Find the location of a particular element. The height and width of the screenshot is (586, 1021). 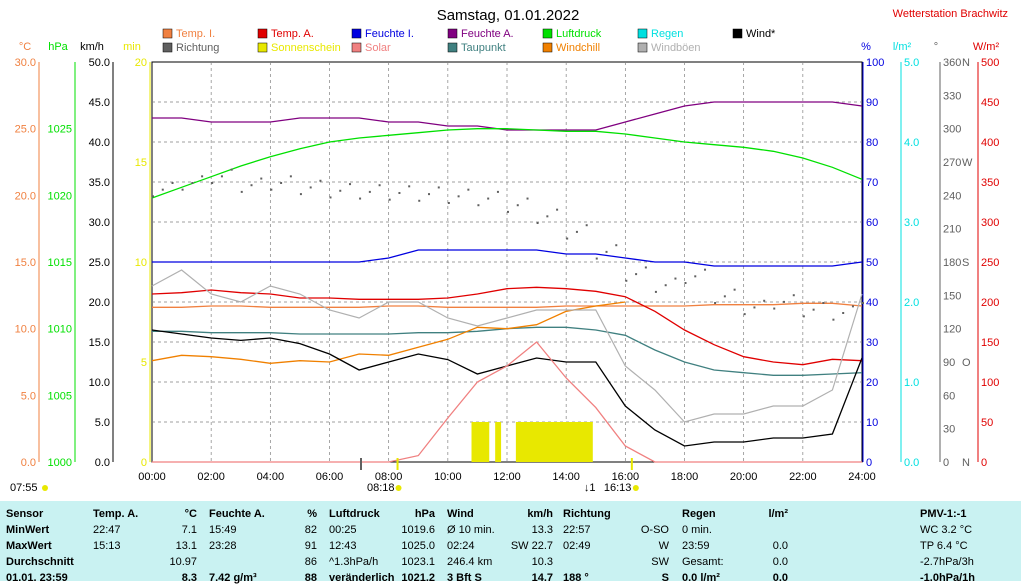

stats-cell-label: Wind is located at coordinates (460, 514).